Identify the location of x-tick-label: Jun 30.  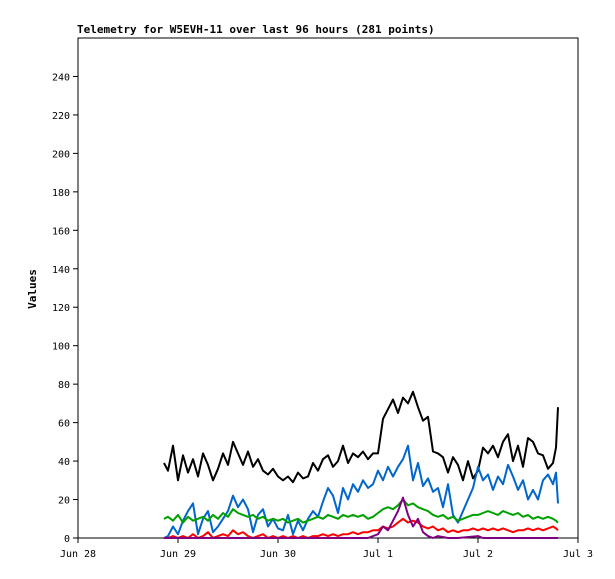
(278, 554).